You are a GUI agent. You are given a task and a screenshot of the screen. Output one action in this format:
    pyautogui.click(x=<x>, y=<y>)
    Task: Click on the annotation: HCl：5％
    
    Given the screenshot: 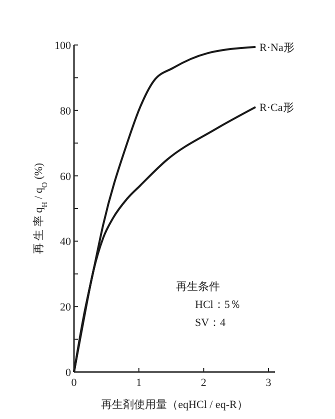 What is the action you would take?
    pyautogui.click(x=218, y=305)
    